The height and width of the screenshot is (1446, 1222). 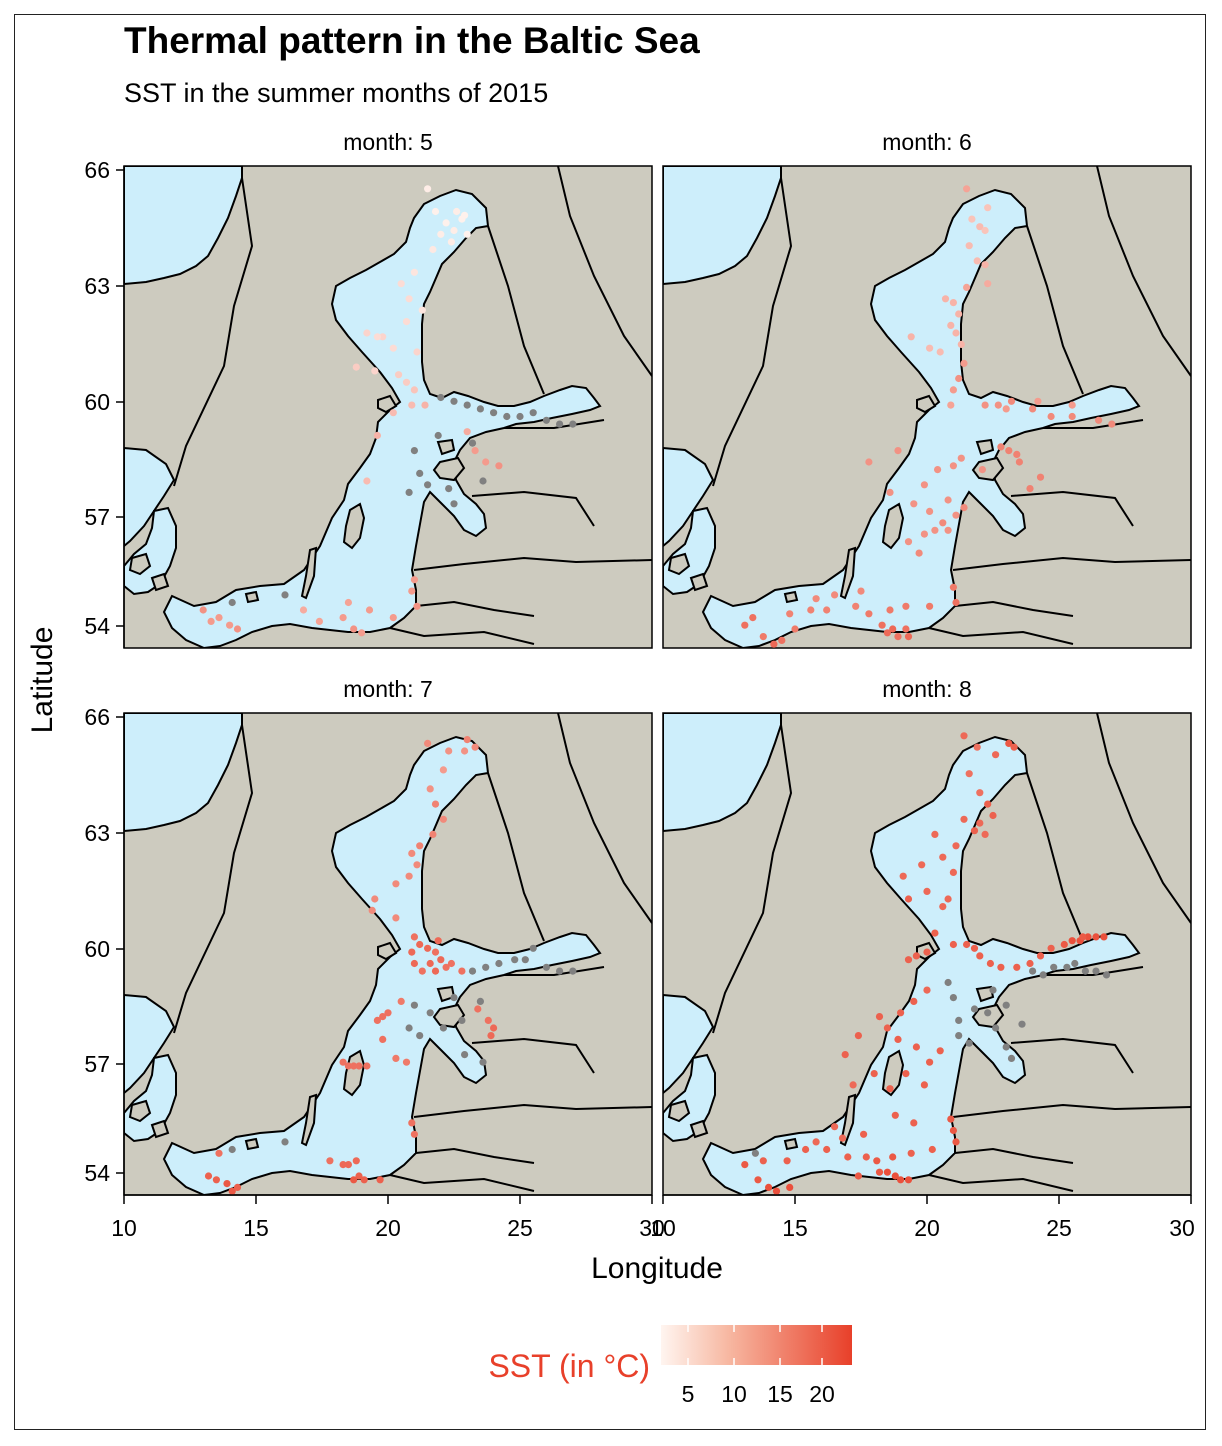 I want to click on x-tick-25-left: 25, so click(x=520, y=1228).